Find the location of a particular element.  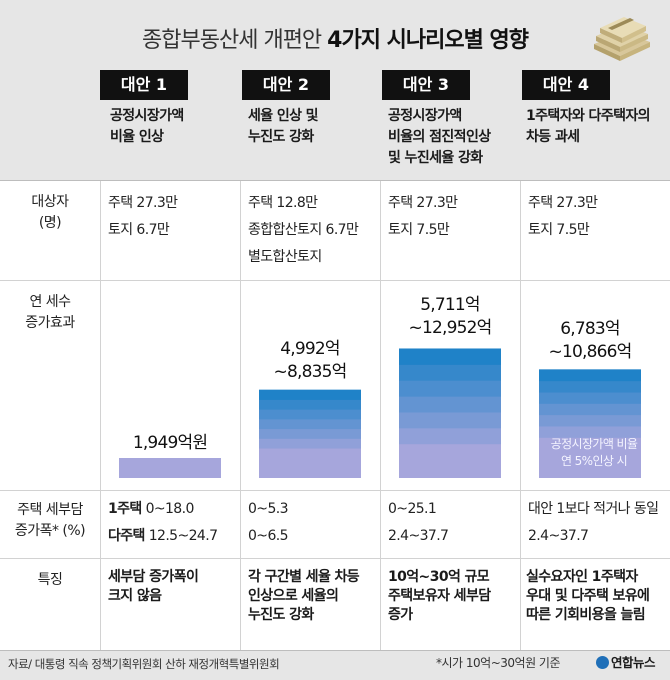

targets-cell-4: 주택 27.3만 토지 7.5만 is located at coordinates (563, 216).